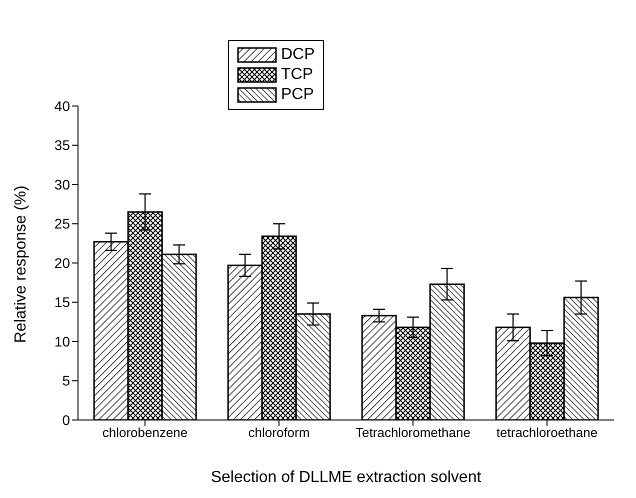 Image resolution: width=636 pixels, height=498 pixels. What do you see at coordinates (413, 432) in the screenshot?
I see `x-tick-label: Tetrachloromethane` at bounding box center [413, 432].